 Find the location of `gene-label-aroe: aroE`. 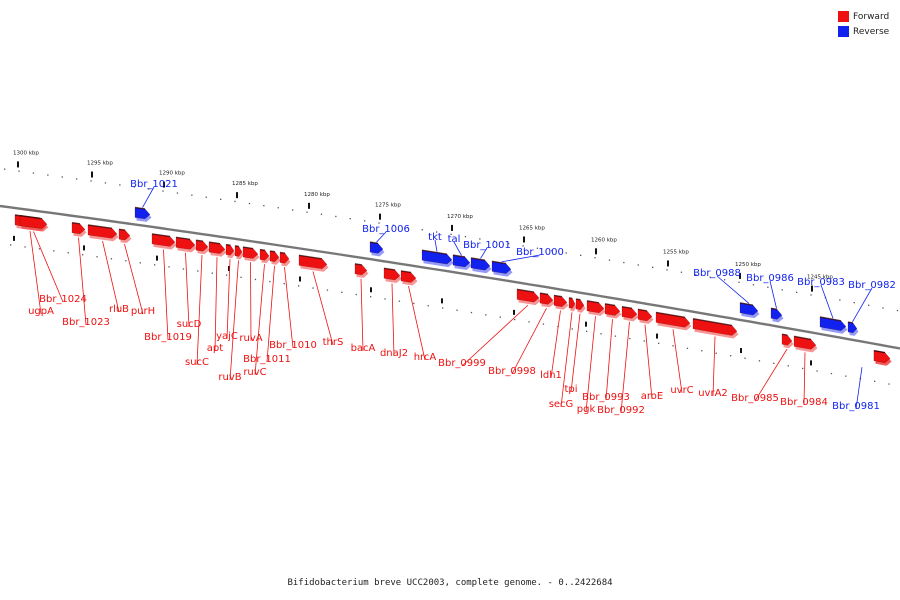

gene-label-aroe: aroE is located at coordinates (652, 396).